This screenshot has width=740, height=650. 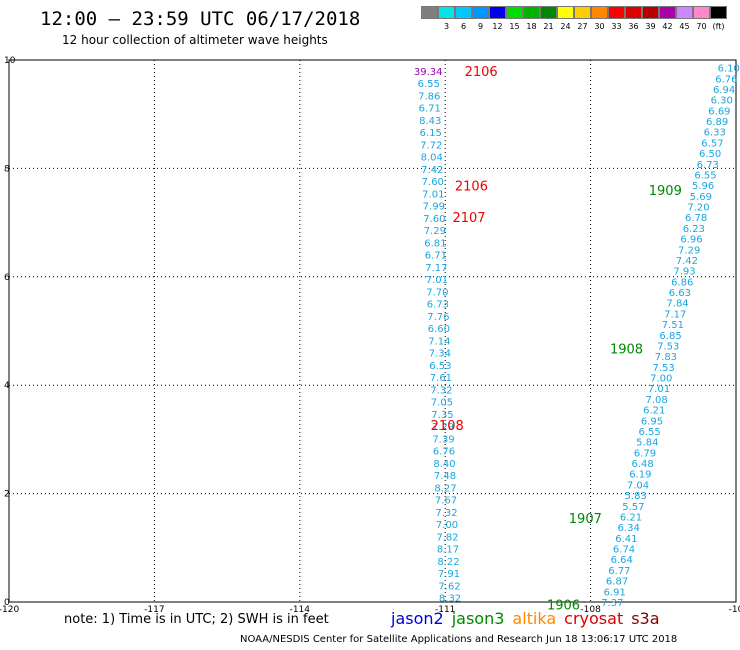 What do you see at coordinates (534, 618) in the screenshot?
I see `mission-label: altika` at bounding box center [534, 618].